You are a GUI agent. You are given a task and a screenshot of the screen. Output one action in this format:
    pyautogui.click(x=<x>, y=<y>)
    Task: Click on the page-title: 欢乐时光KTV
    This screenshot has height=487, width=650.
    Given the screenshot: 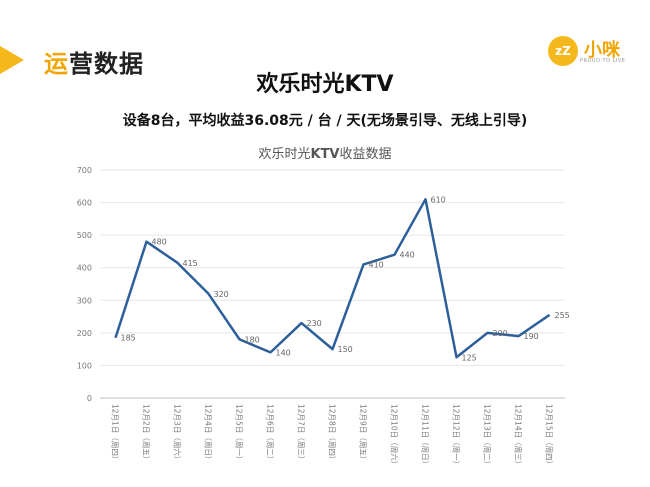 What is the action you would take?
    pyautogui.click(x=325, y=84)
    